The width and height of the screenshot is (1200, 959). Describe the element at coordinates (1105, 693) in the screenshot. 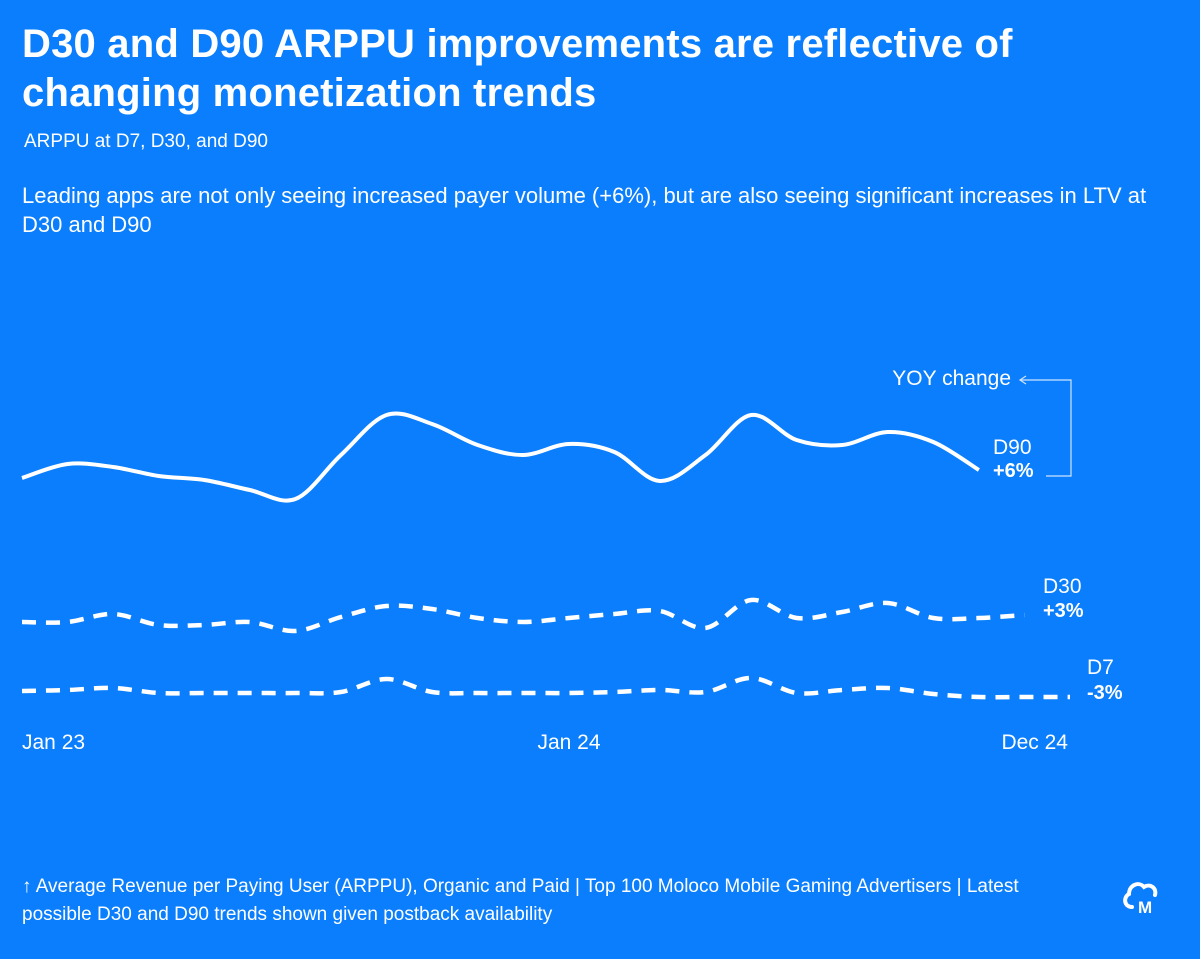

I see `series-change-d7: -3%` at that location.